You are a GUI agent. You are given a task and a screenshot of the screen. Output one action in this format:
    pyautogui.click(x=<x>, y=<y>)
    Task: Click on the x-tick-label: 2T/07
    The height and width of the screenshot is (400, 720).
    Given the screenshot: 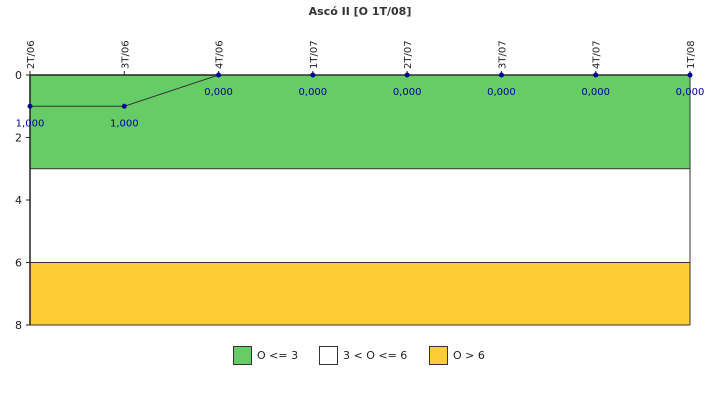 What is the action you would take?
    pyautogui.click(x=408, y=54)
    